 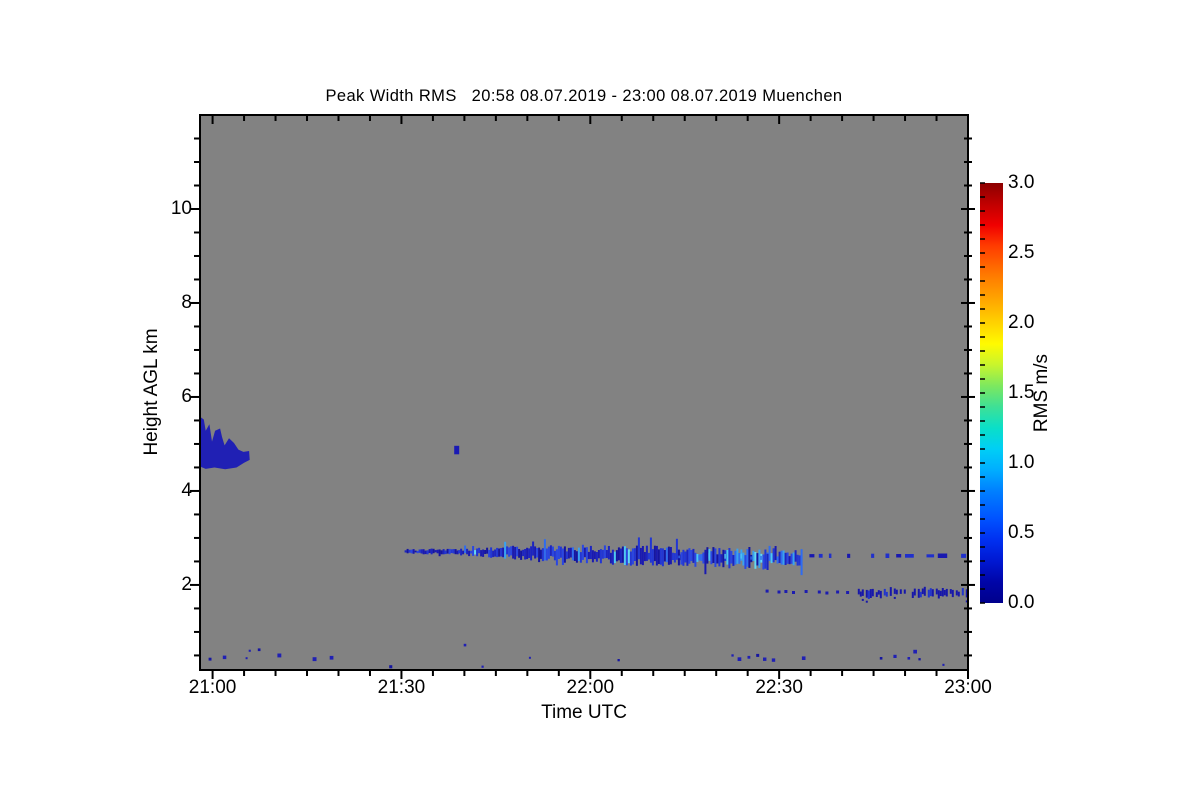 I want to click on colorbar-tick-label: 1.0, so click(x=1021, y=462).